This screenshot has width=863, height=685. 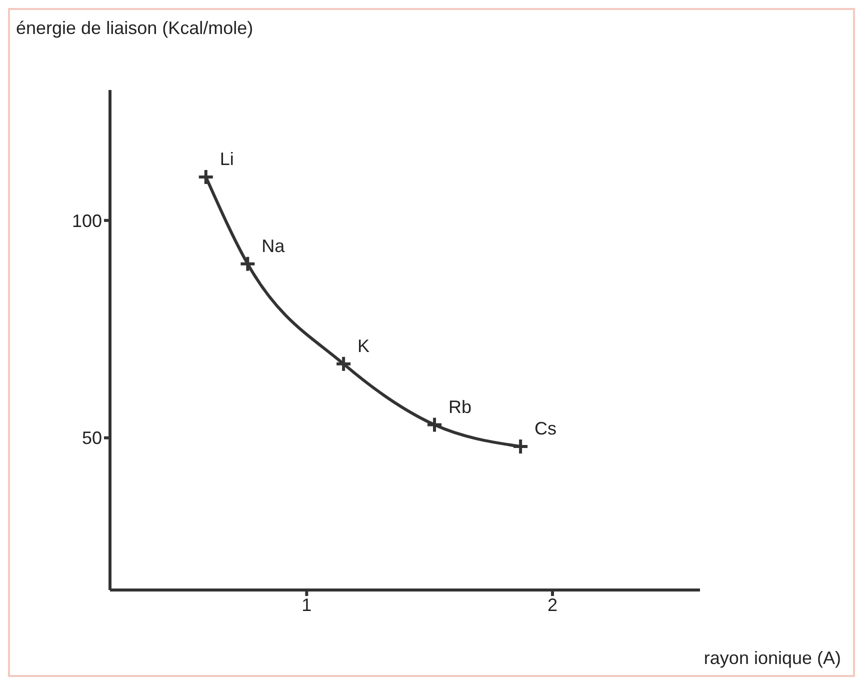 I want to click on annotation: Rb, so click(x=460, y=406).